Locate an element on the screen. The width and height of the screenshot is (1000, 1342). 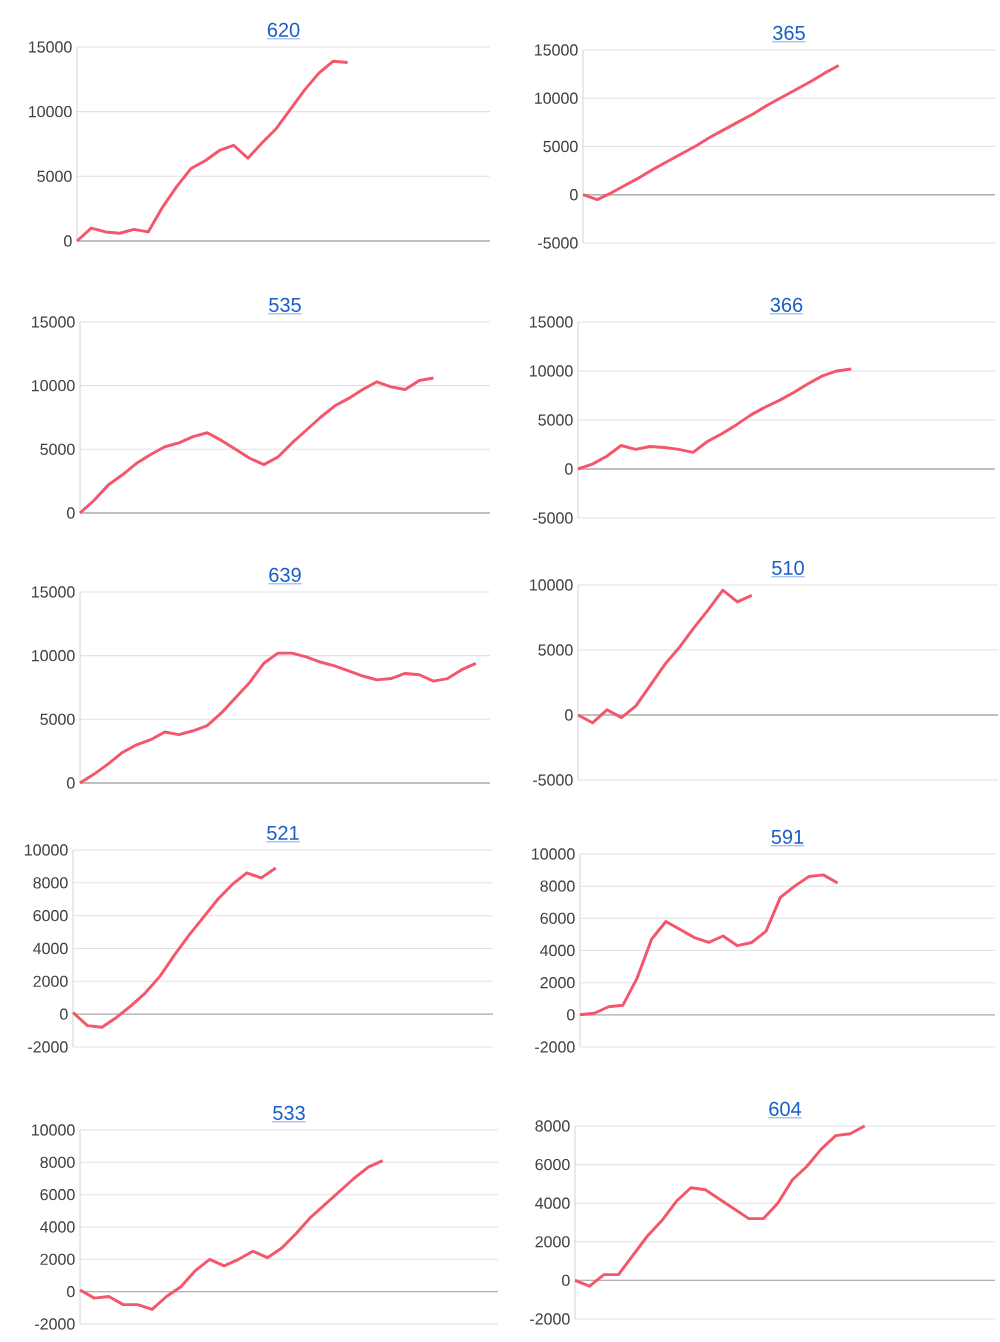
chart-title: 620 is located at coordinates (283, 29).